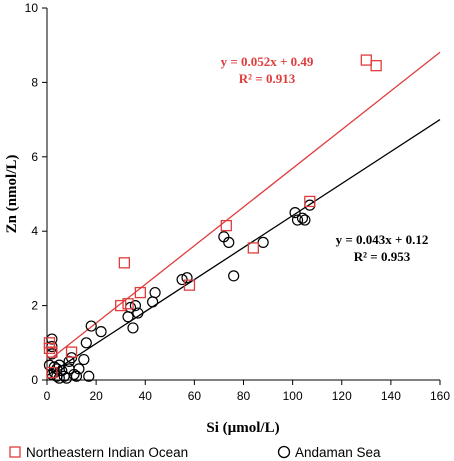  Describe the element at coordinates (440, 396) in the screenshot. I see `x-tick-label: 160` at that location.